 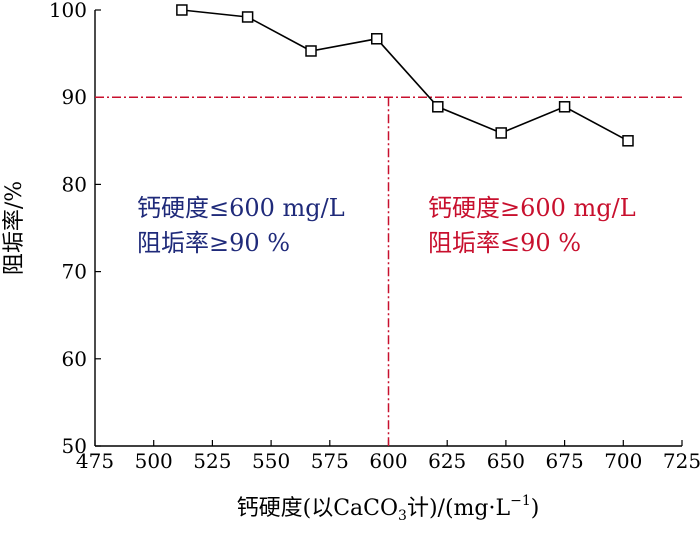 I want to click on x-tick-label: 675, so click(x=565, y=461).